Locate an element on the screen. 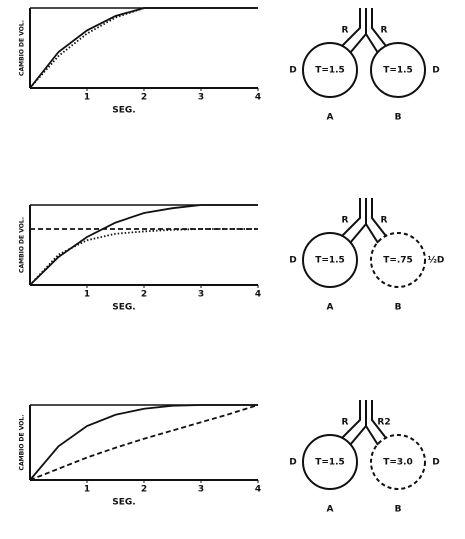 The height and width of the screenshot is (539, 465). compliance-label: ½D is located at coordinates (436, 260).